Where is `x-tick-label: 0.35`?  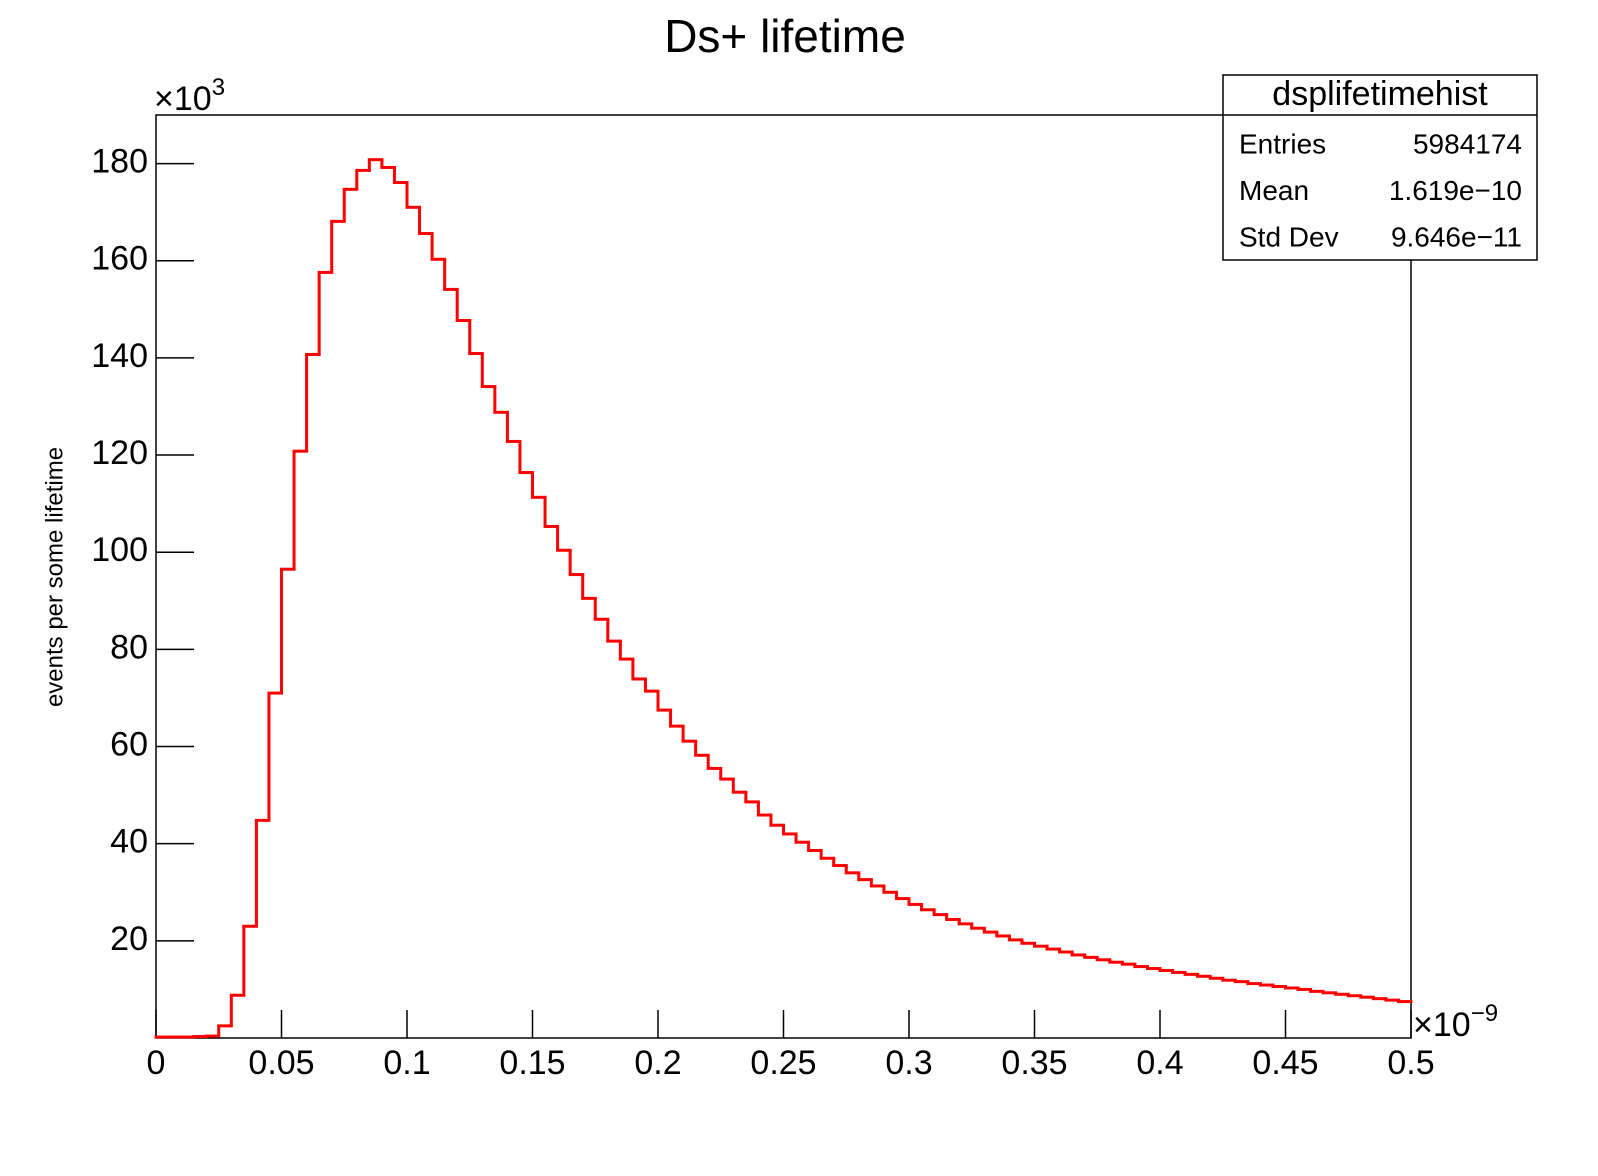 x-tick-label: 0.35 is located at coordinates (1034, 1063).